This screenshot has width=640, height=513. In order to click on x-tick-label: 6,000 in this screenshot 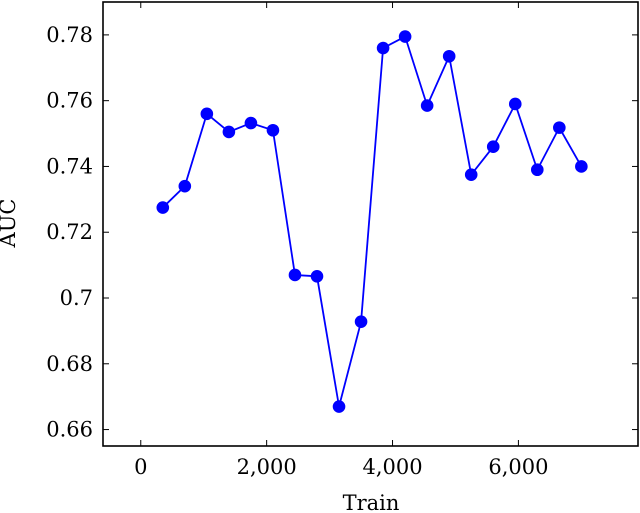, I will do `click(518, 467)`.